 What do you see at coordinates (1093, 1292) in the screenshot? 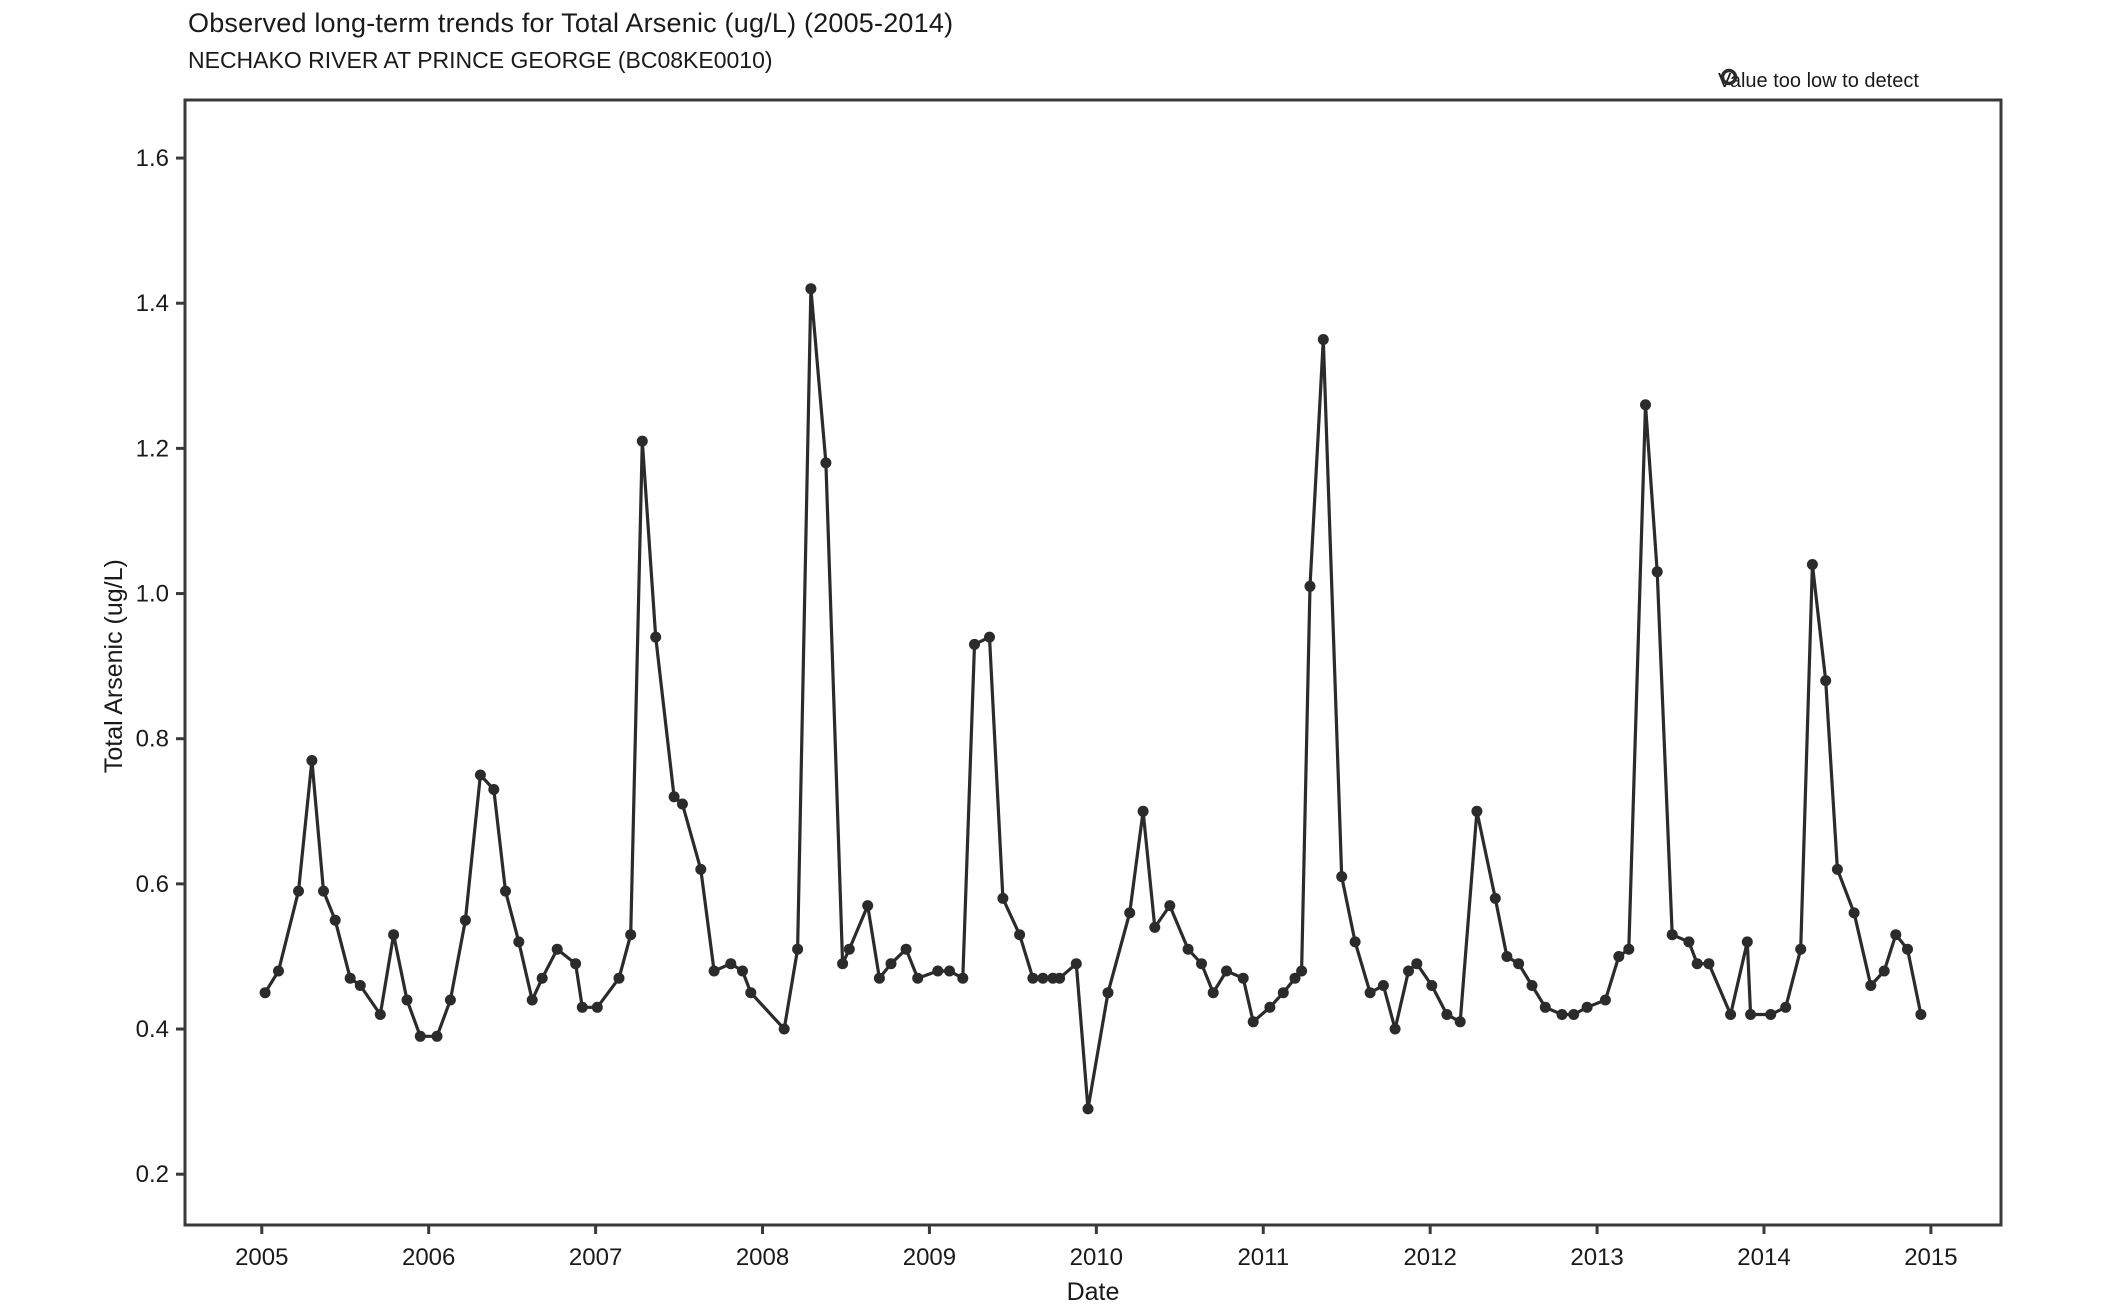
I see `x-axis-title: Date` at bounding box center [1093, 1292].